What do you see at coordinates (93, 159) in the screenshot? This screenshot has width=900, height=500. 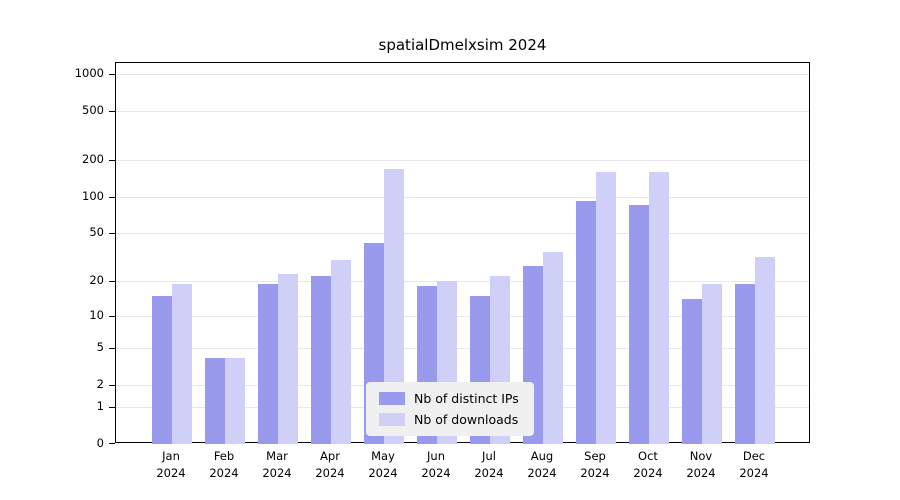 I see `y-tick-label: 200` at bounding box center [93, 159].